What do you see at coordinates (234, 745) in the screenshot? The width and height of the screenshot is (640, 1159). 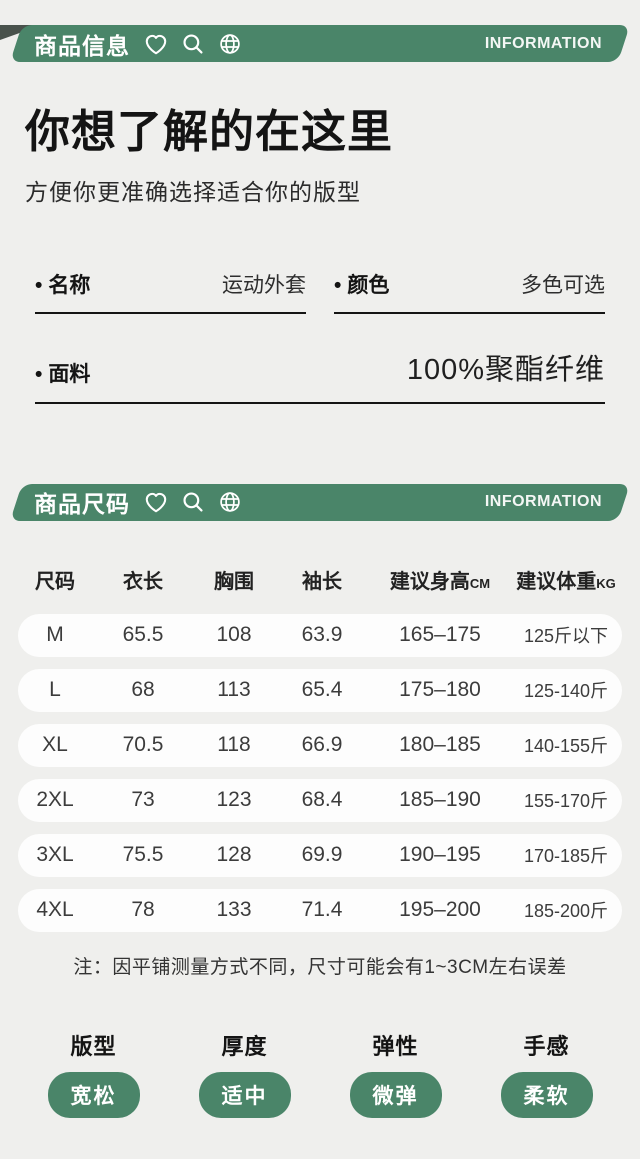 I see `cell-chest: 118` at bounding box center [234, 745].